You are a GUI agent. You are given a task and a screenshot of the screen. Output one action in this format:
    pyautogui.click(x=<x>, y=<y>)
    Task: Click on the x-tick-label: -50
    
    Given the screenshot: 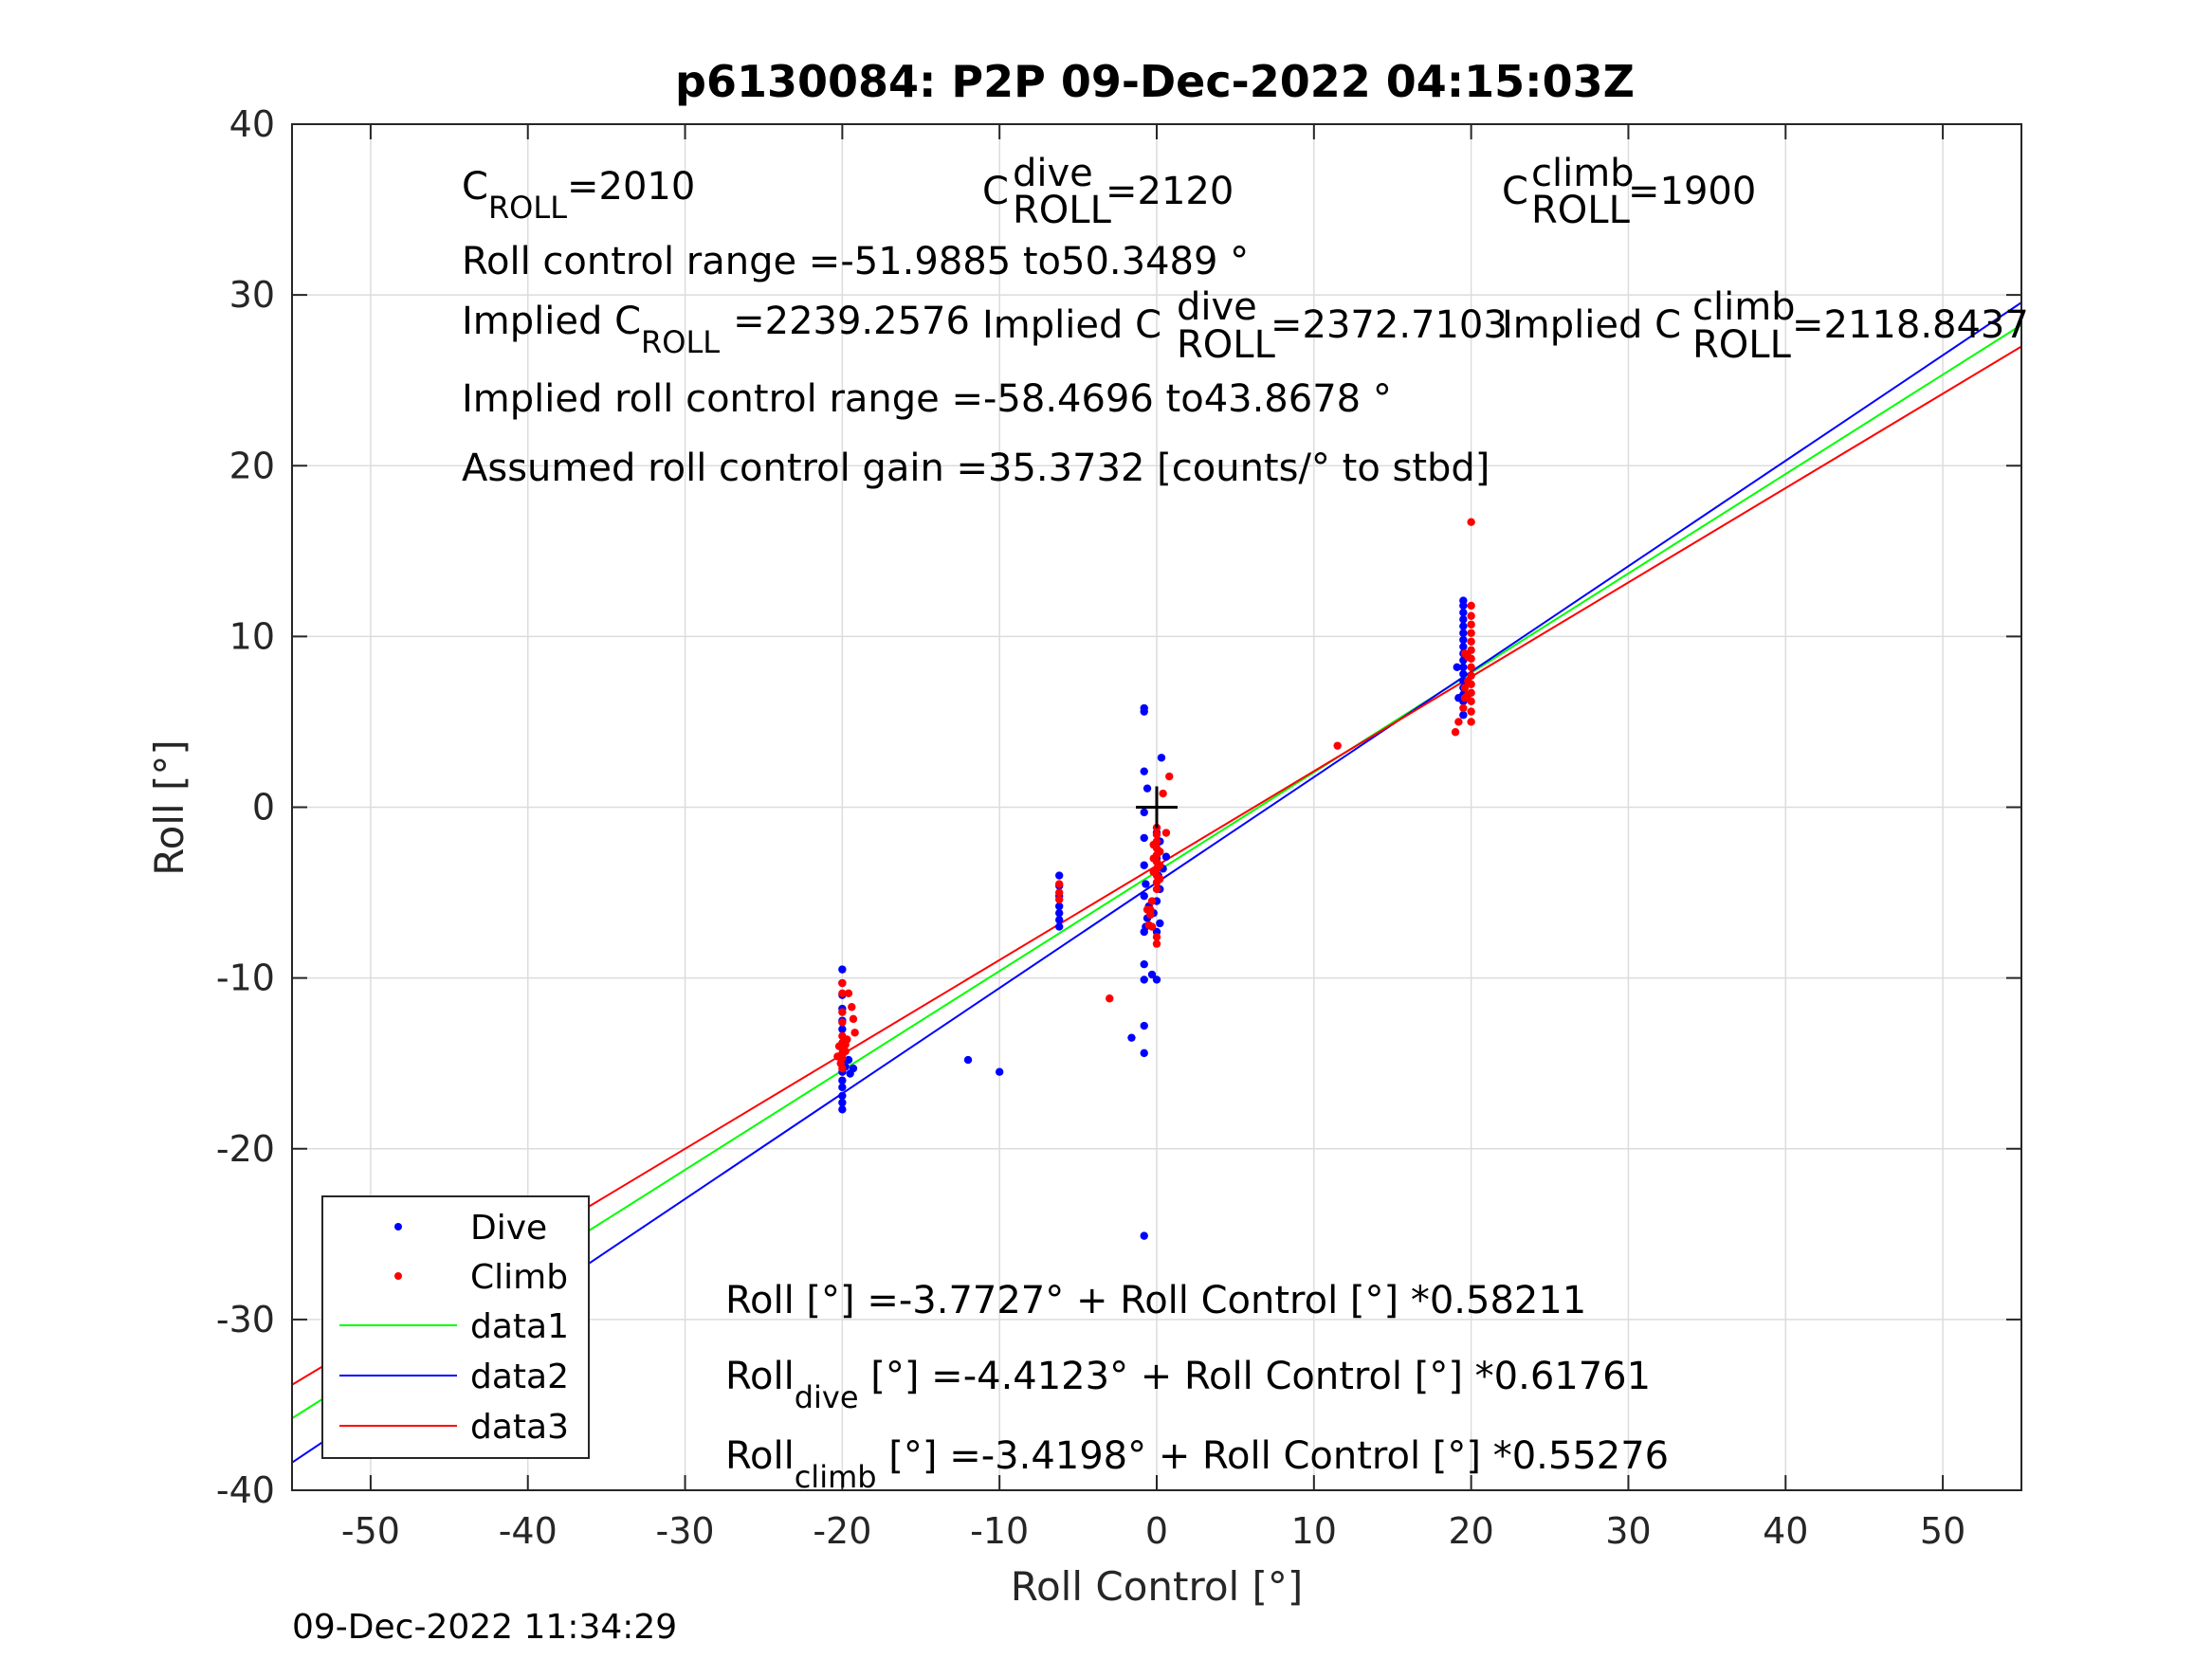 What is the action you would take?
    pyautogui.click(x=370, y=1531)
    